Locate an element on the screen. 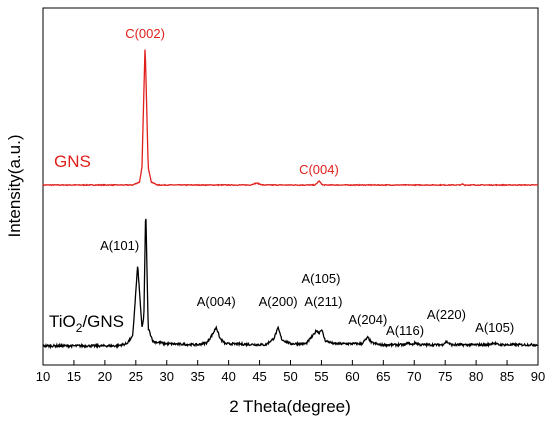 The image size is (550, 433). x-tick-label: 10 is located at coordinates (43, 376).